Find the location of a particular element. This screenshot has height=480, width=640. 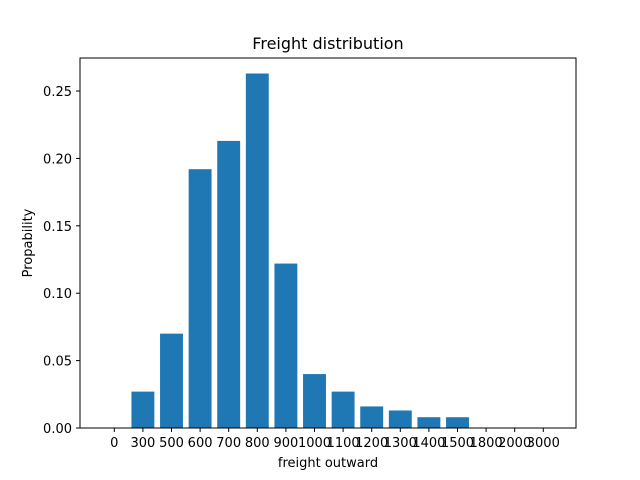

y-axis-ticks: 0.00 0.05 0.10 0.15 0.20 0.25 is located at coordinates (61, 261).